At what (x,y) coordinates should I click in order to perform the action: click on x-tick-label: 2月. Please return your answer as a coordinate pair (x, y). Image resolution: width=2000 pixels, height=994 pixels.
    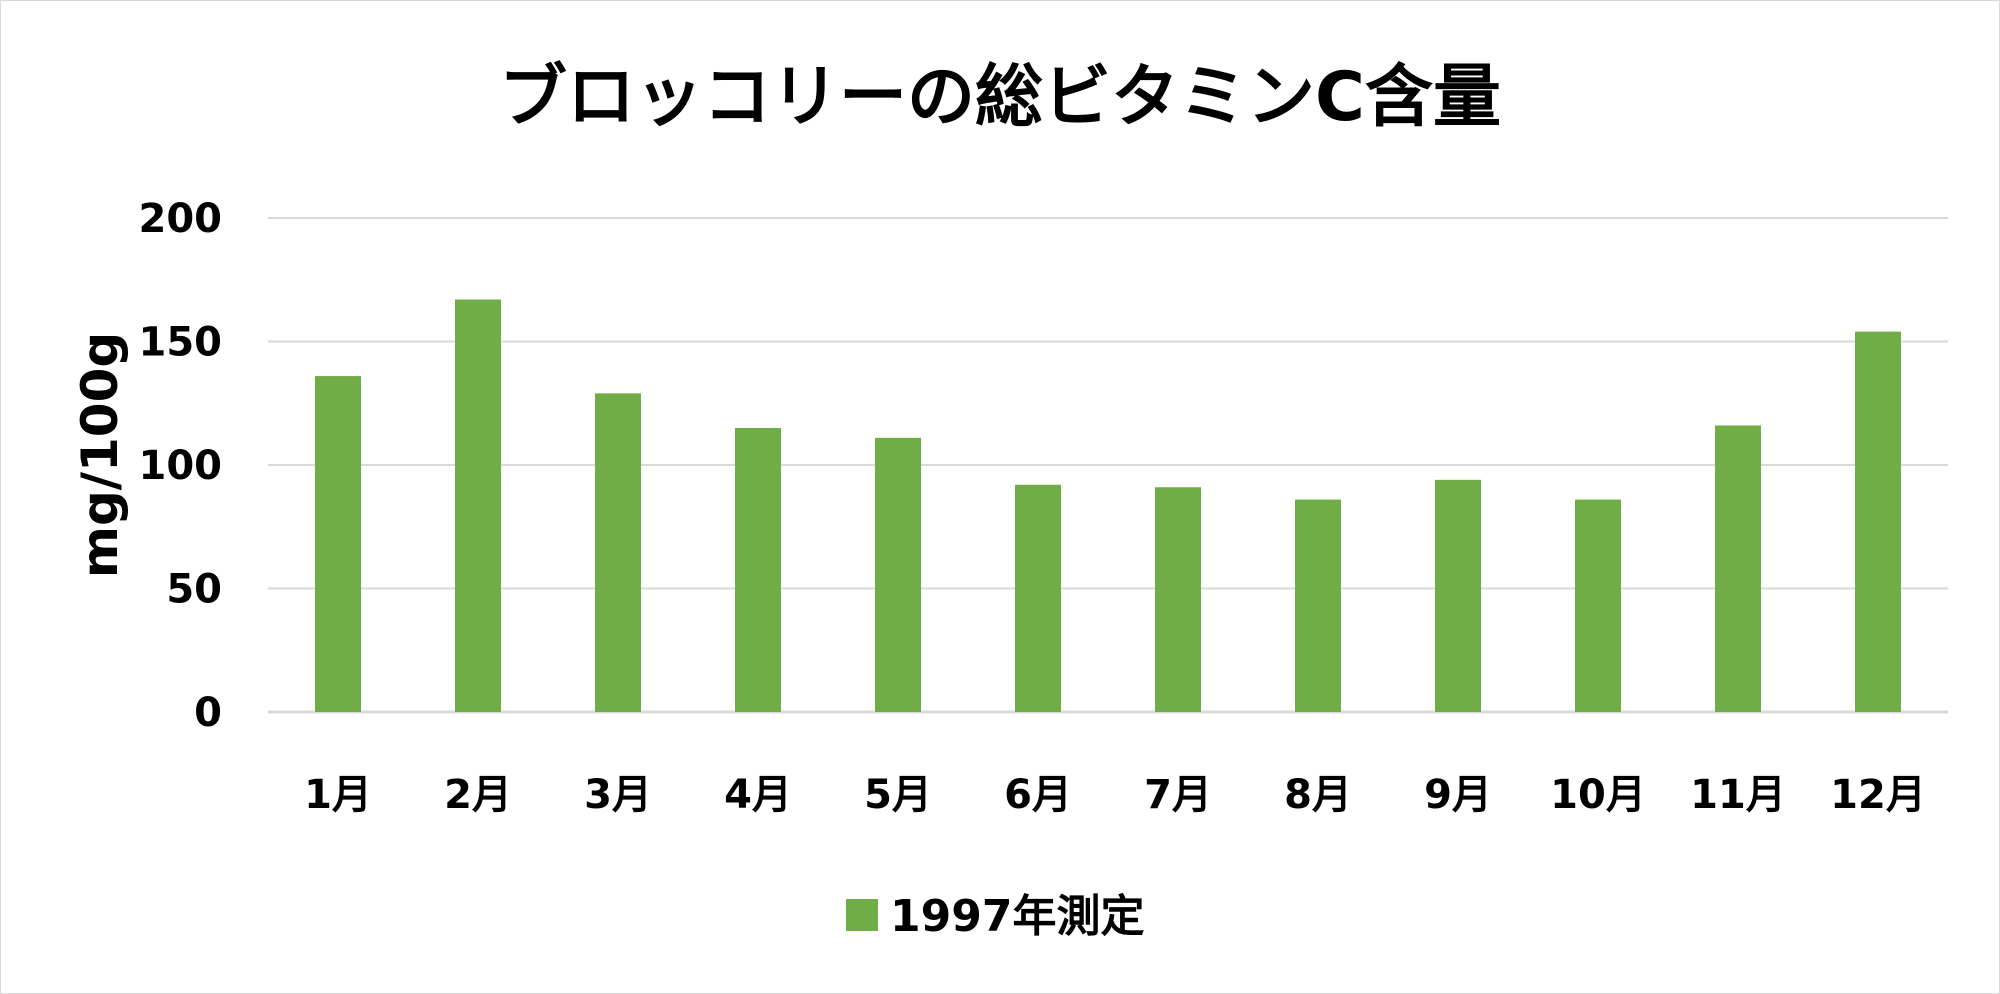
    Looking at the image, I should click on (478, 795).